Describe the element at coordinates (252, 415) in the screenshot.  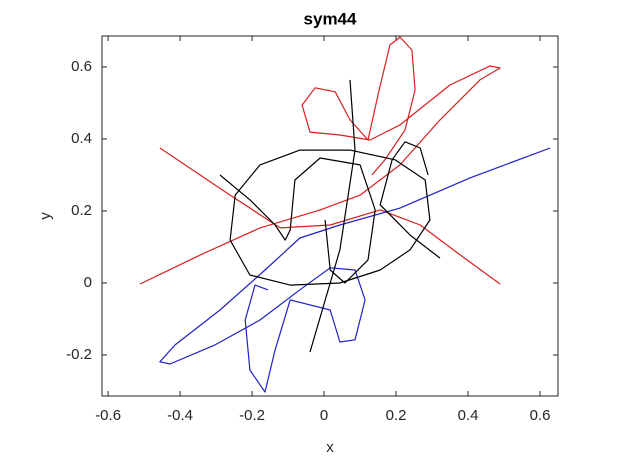
I see `x-tick-label: -0.2` at that location.